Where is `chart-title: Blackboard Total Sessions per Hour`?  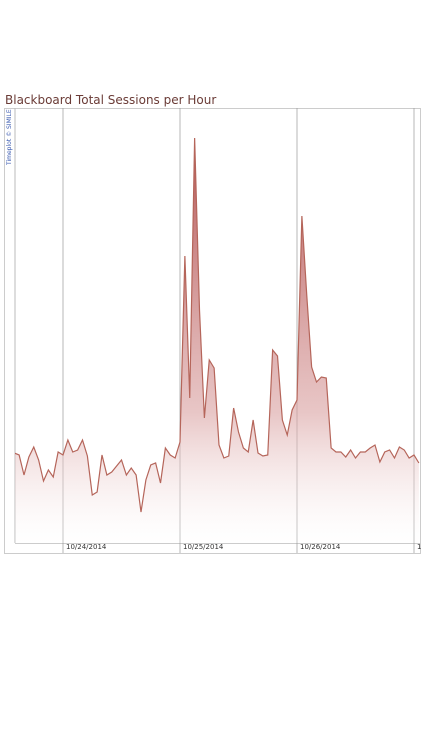 chart-title: Blackboard Total Sessions per Hour is located at coordinates (110, 100).